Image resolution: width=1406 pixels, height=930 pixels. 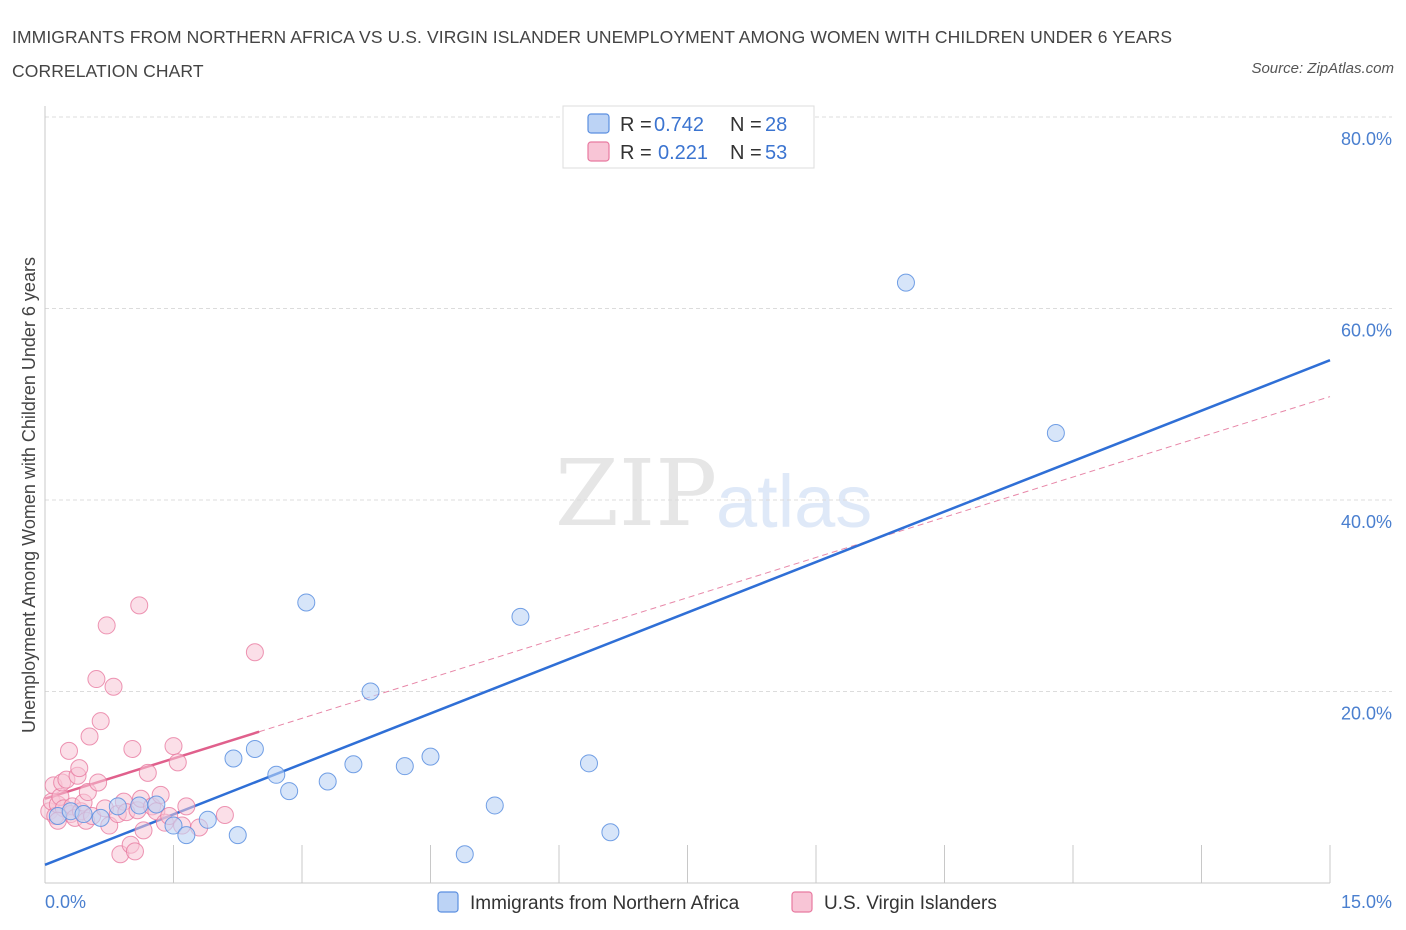 What do you see at coordinates (776, 125) in the screenshot?
I see `legend-n-value-1: 28` at bounding box center [776, 125].